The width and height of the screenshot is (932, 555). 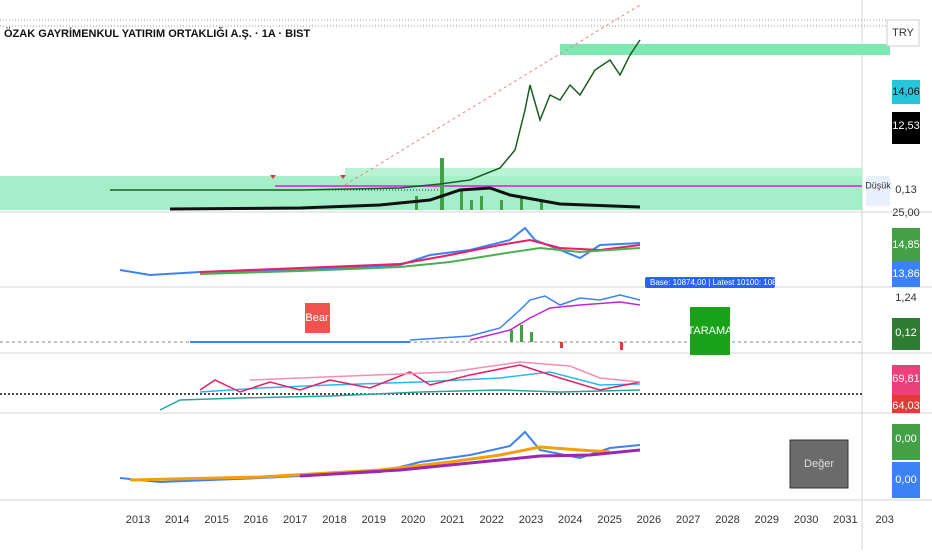 I want to click on price-label: 13,86, so click(x=906, y=274).